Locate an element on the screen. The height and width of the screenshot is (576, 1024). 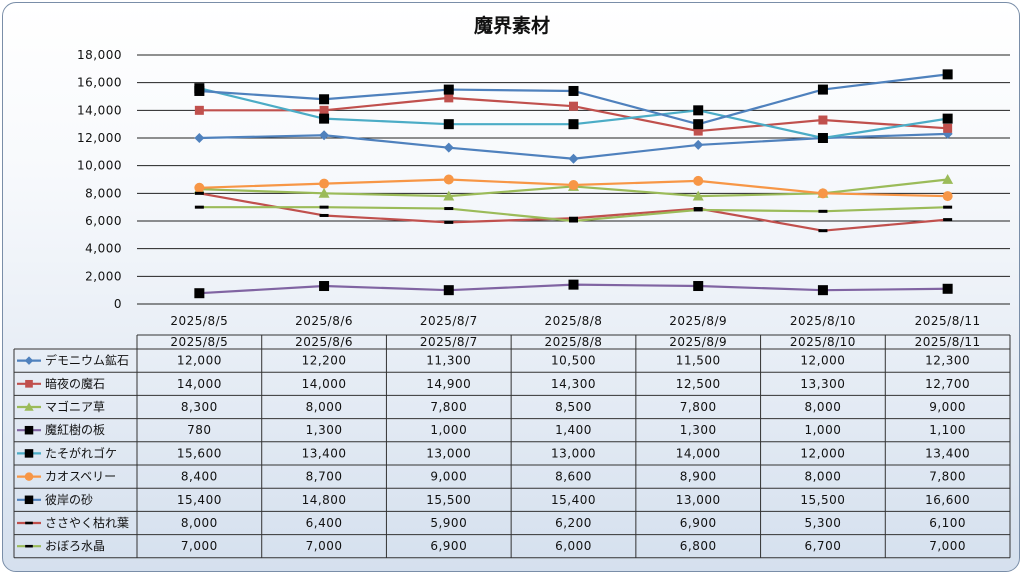
x-tick-label: 2025/8/8 is located at coordinates (574, 321).